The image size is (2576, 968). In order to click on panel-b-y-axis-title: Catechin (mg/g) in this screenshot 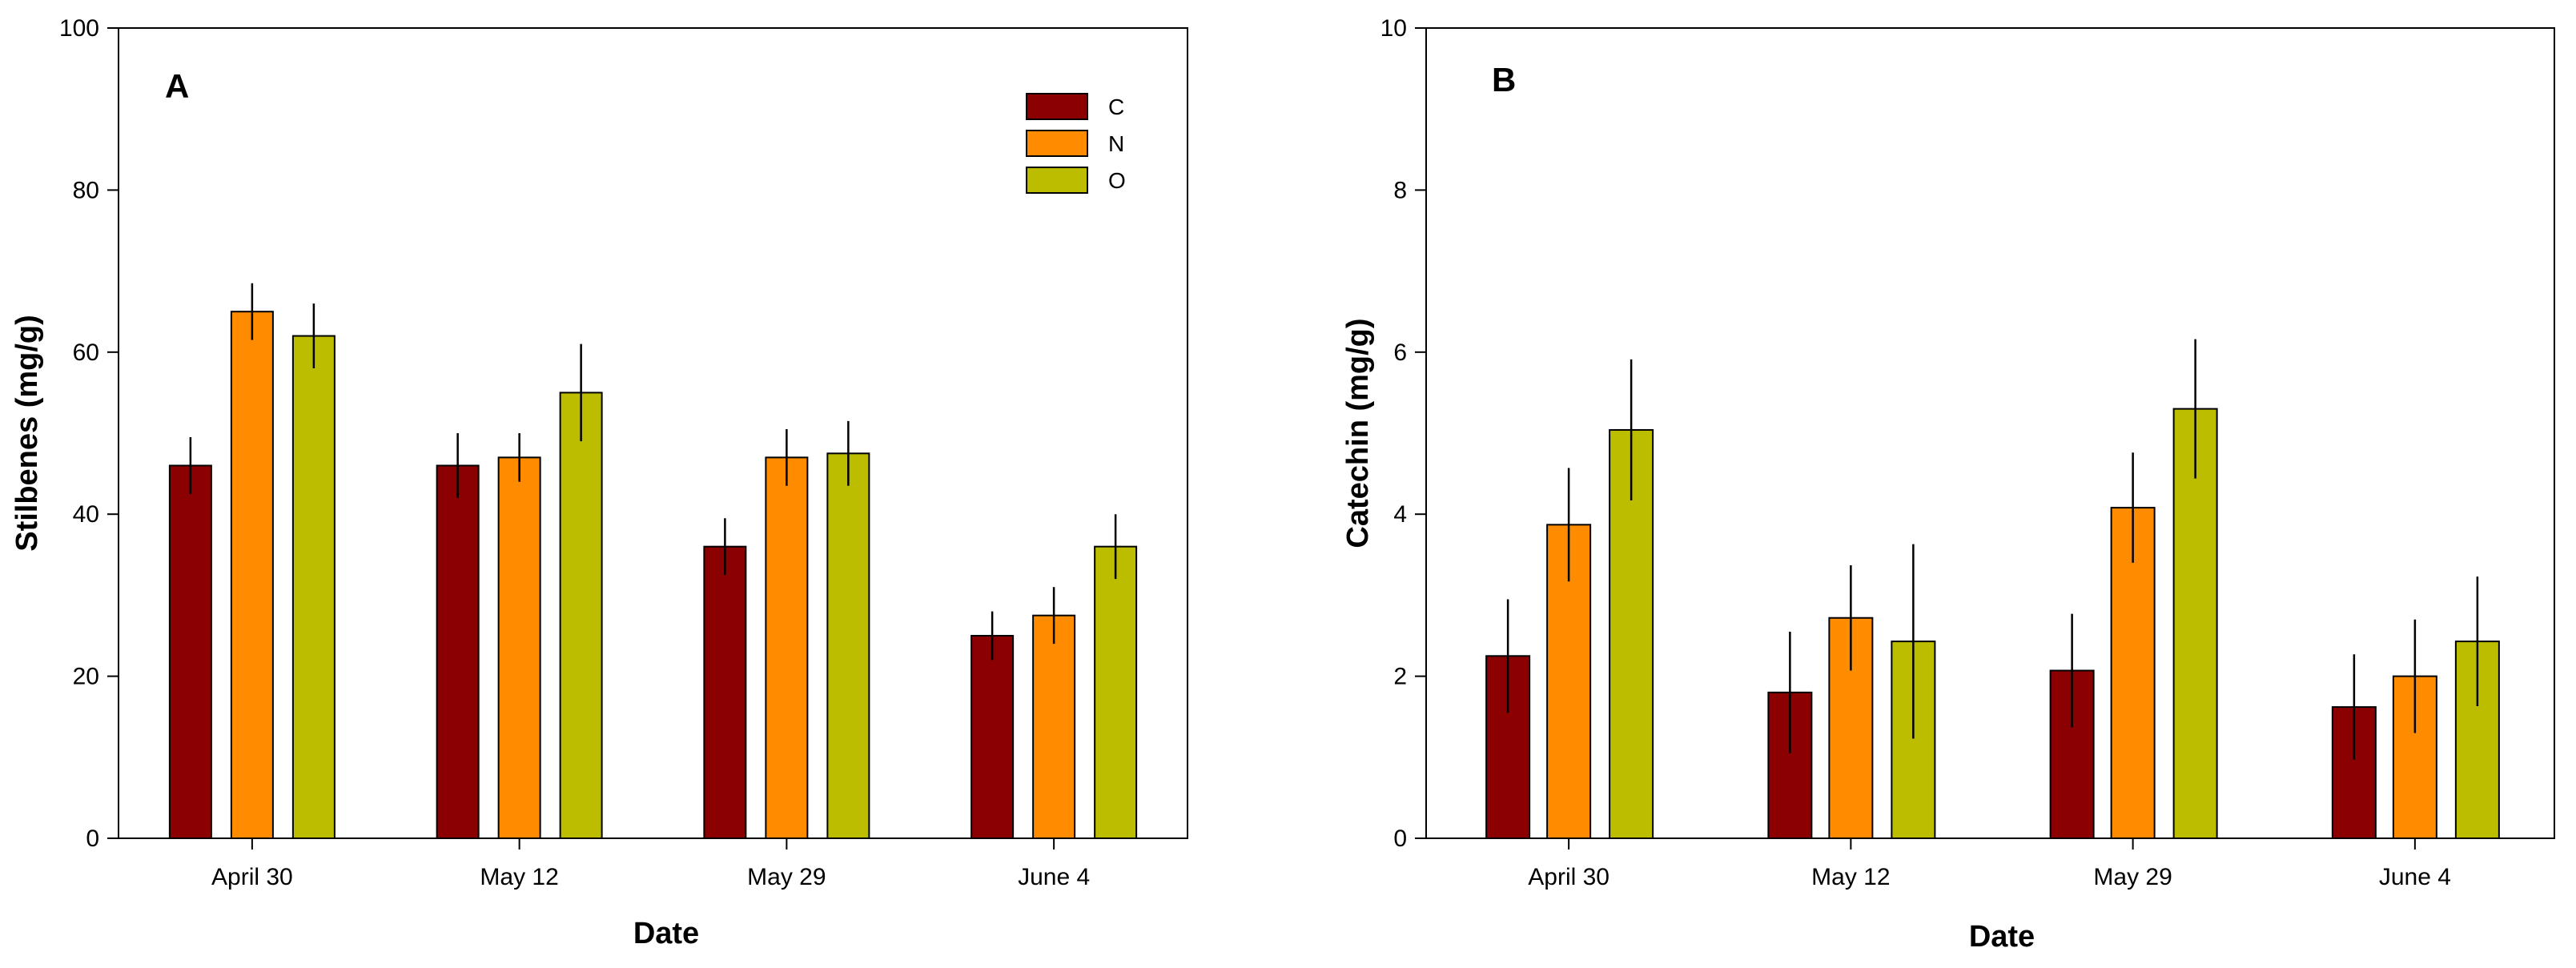, I will do `click(1358, 433)`.